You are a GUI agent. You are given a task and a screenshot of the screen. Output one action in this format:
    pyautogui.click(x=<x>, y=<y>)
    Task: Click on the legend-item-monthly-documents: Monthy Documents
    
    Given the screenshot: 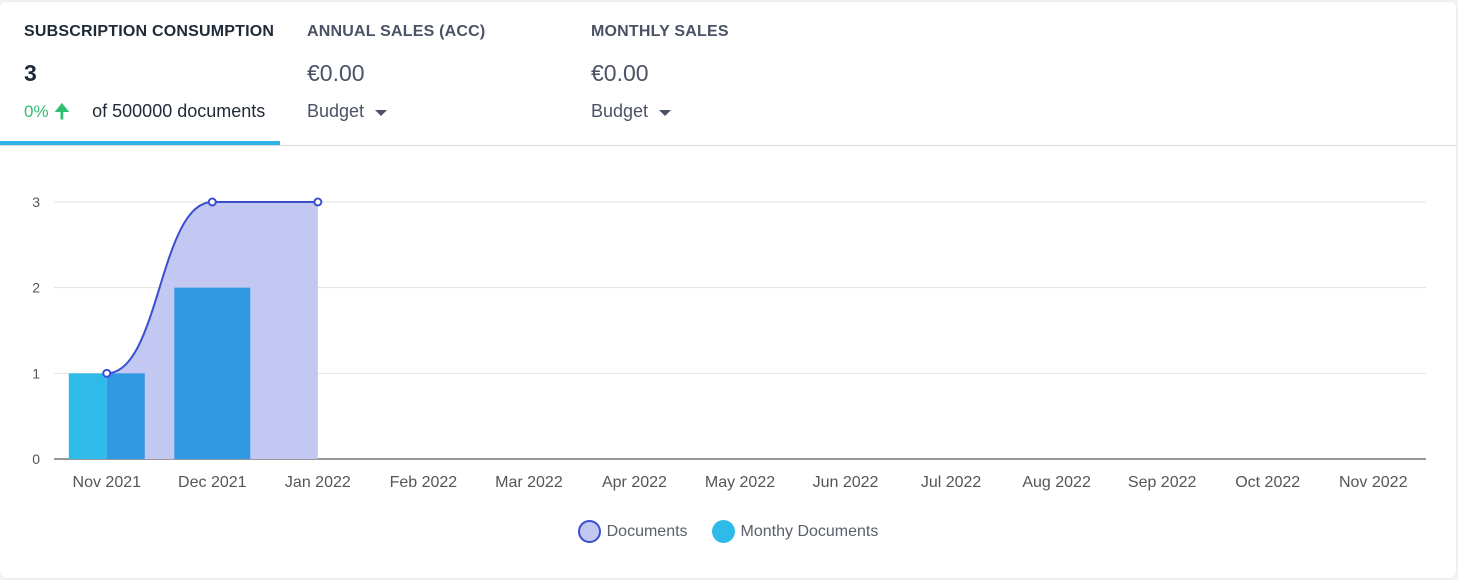 What is the action you would take?
    pyautogui.click(x=795, y=531)
    